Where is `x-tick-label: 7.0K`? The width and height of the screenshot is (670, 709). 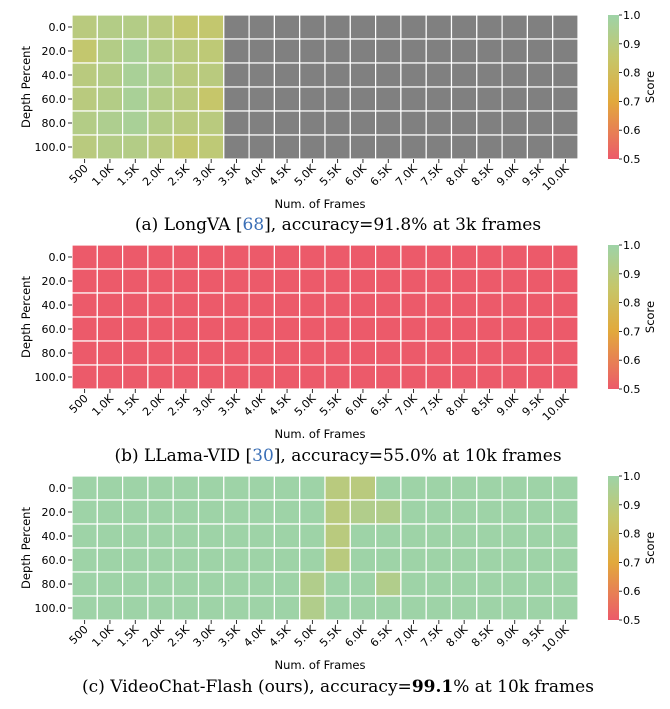
x-tick-label: 7.0K is located at coordinates (406, 174).